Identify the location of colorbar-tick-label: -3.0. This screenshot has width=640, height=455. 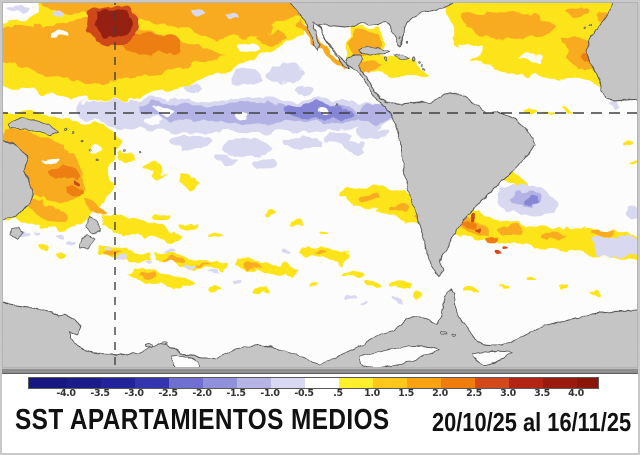
(134, 393).